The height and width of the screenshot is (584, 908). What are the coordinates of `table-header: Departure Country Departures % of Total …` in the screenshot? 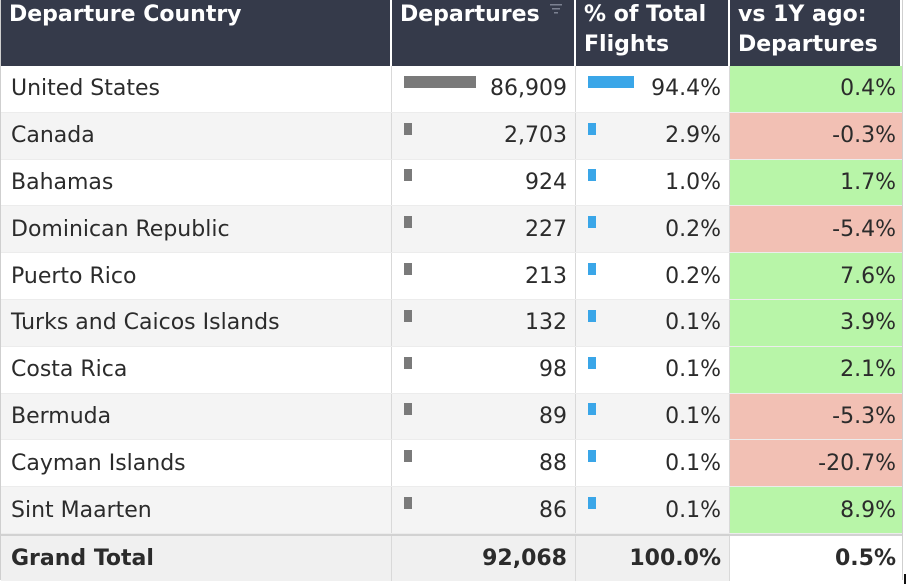 It's located at (451, 33).